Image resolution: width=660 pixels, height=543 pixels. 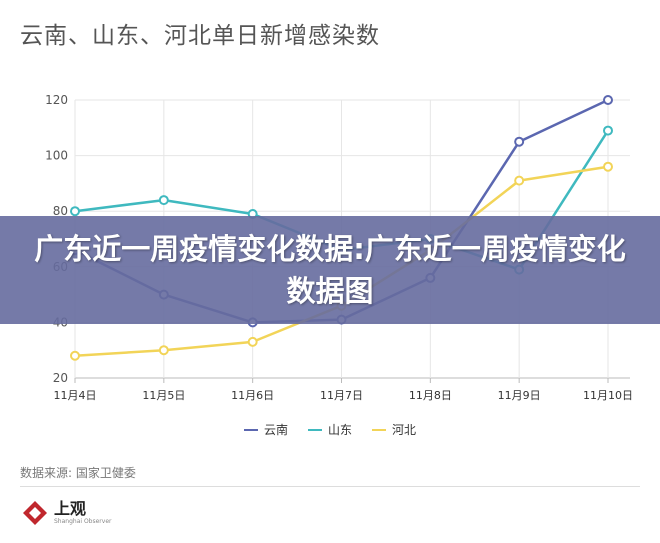 I want to click on logo-name: 上观, so click(x=70, y=508).